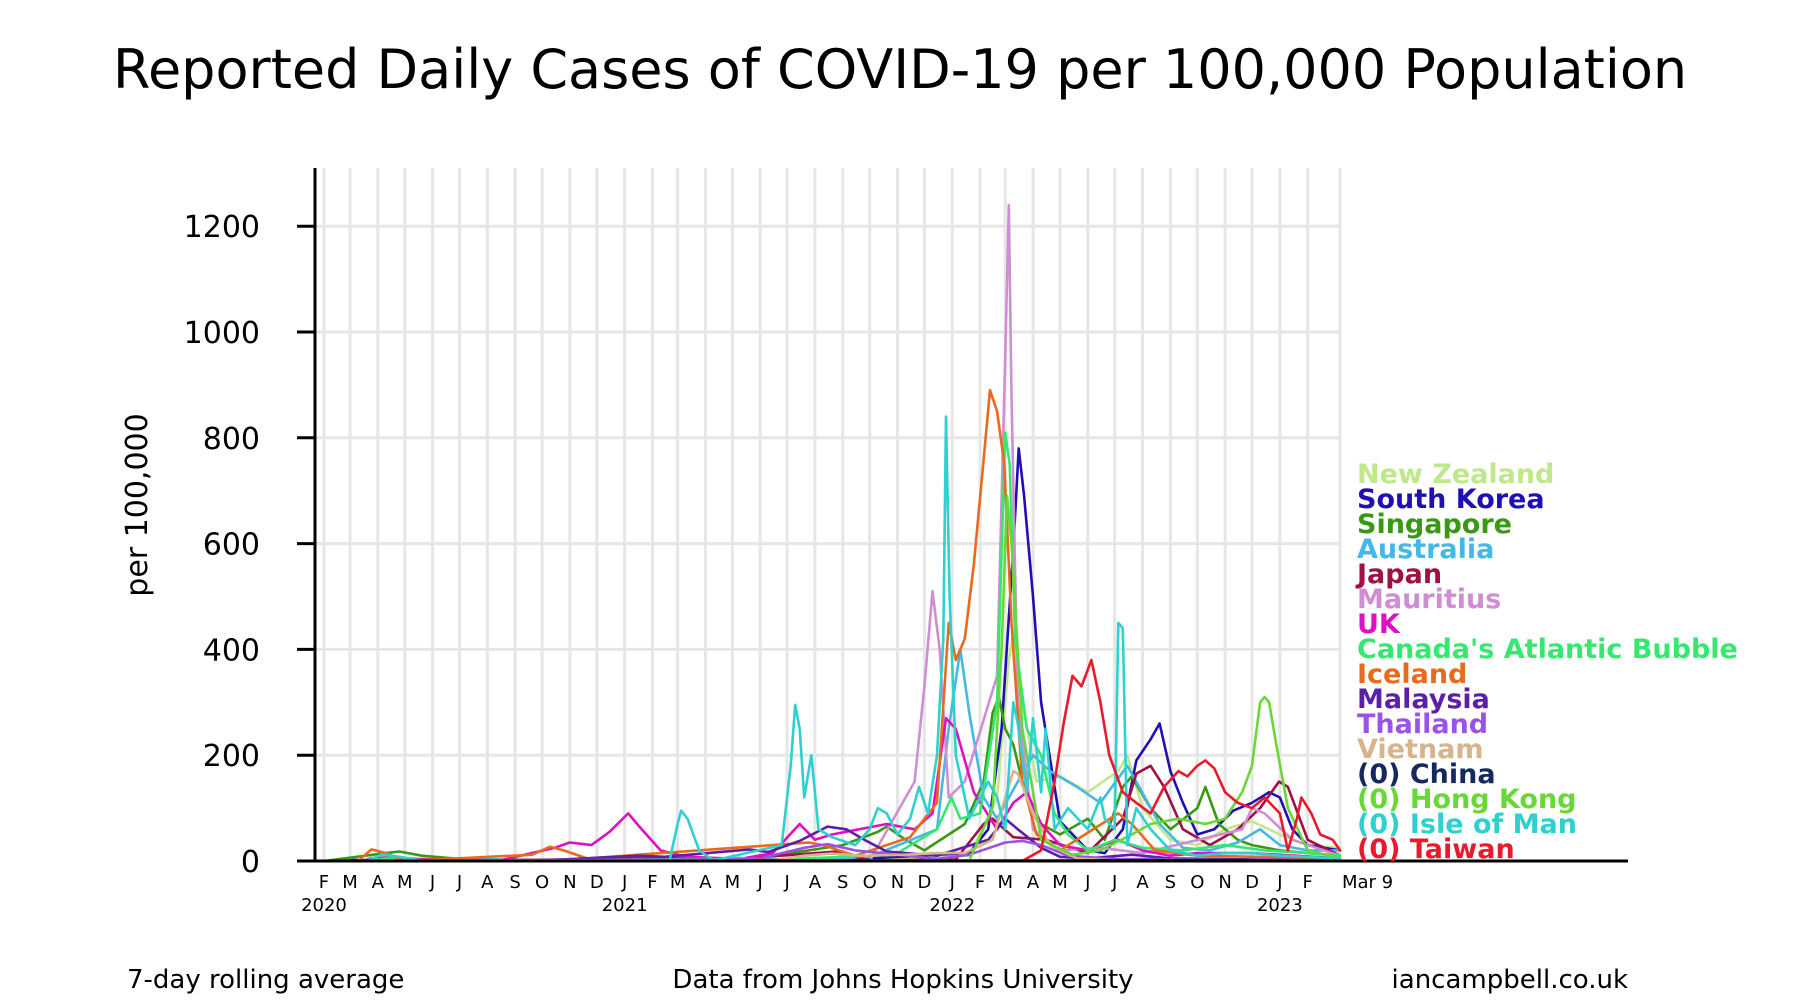  What do you see at coordinates (222, 333) in the screenshot?
I see `y-tick-label: 1000` at bounding box center [222, 333].